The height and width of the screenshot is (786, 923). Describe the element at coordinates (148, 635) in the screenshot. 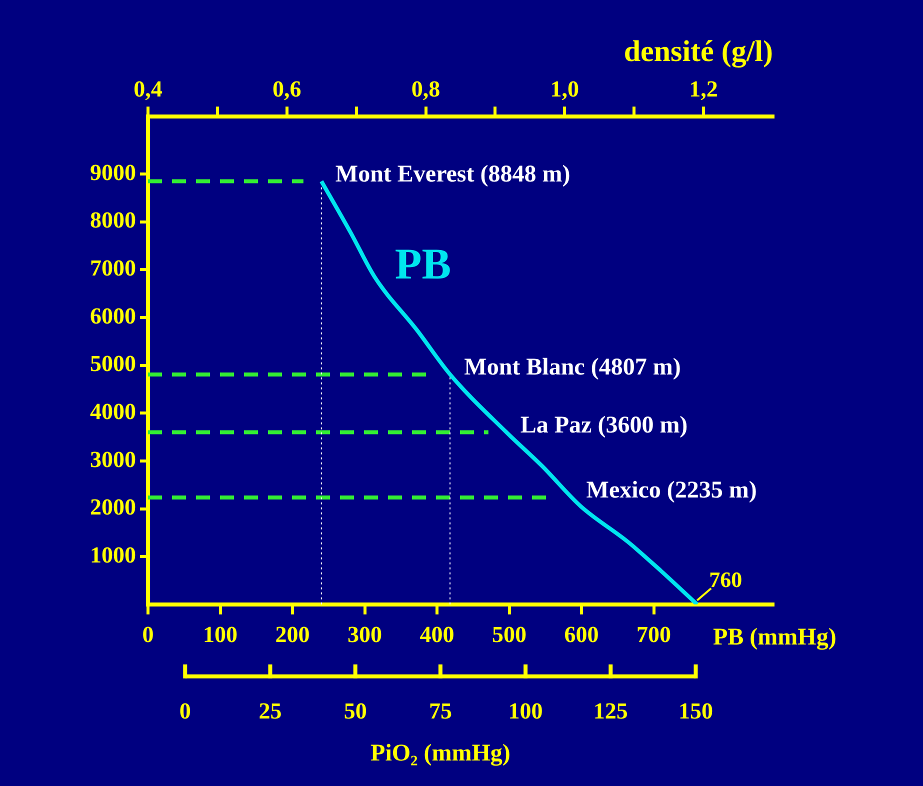

I see `x-tick-label: 0` at that location.